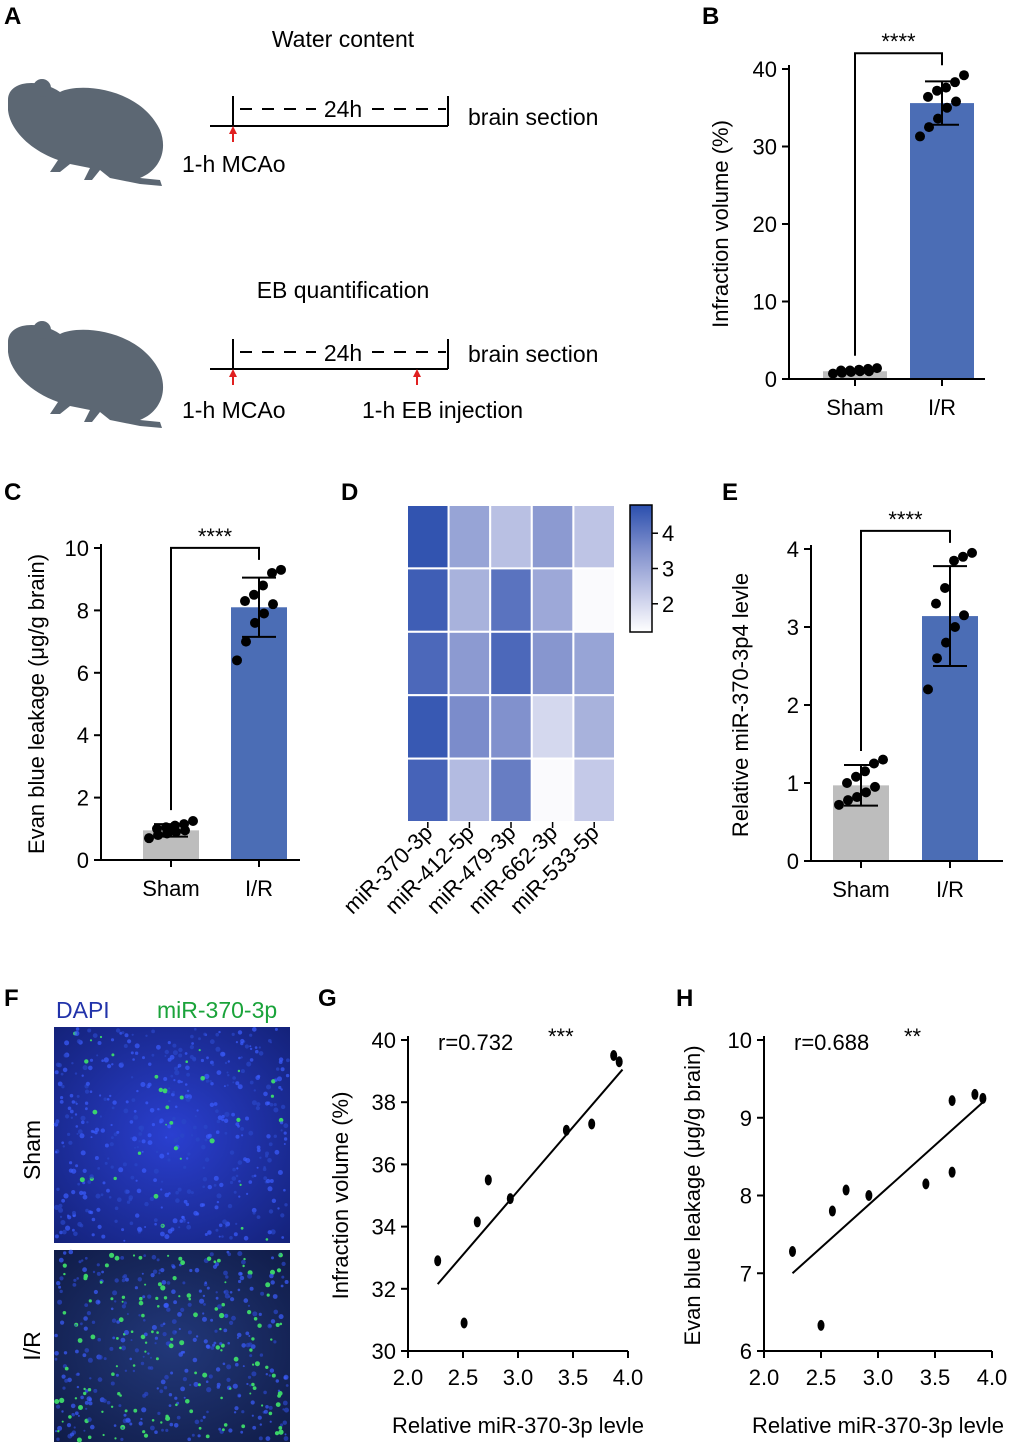  Describe the element at coordinates (343, 39) in the screenshot. I see `timeline-title-water: Water content` at that location.